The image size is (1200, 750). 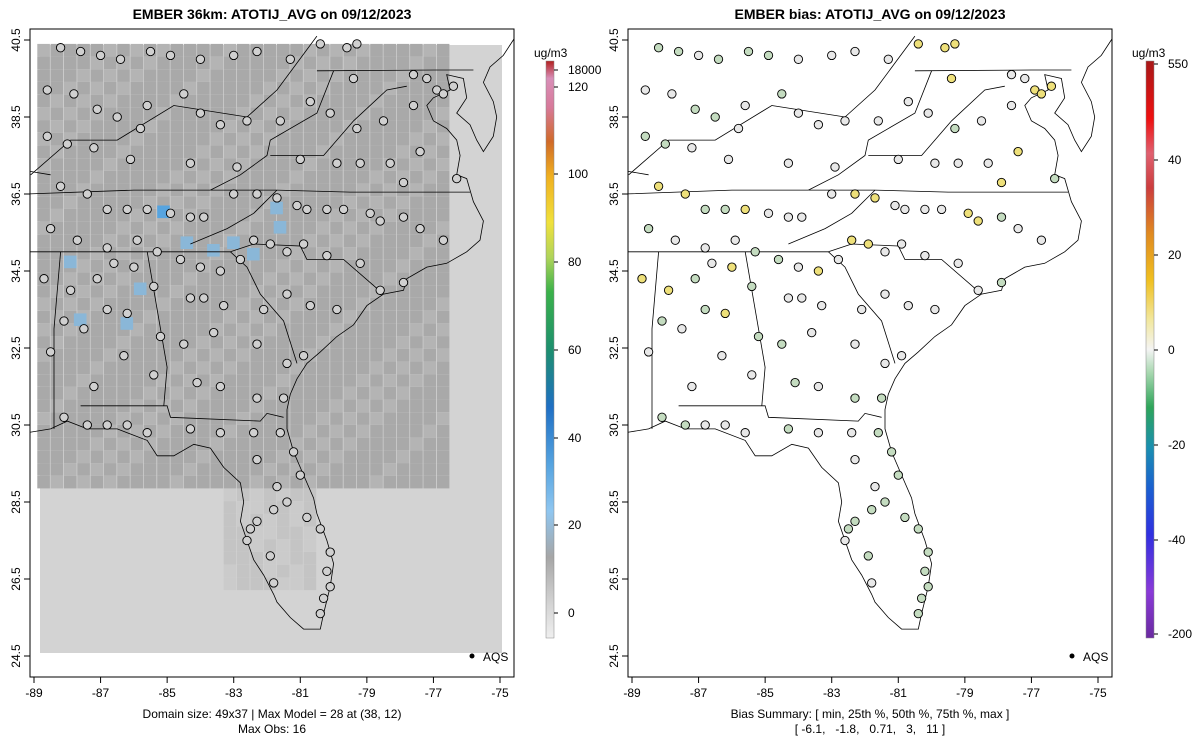 I want to click on x-tick-label: -81, so click(x=899, y=693).